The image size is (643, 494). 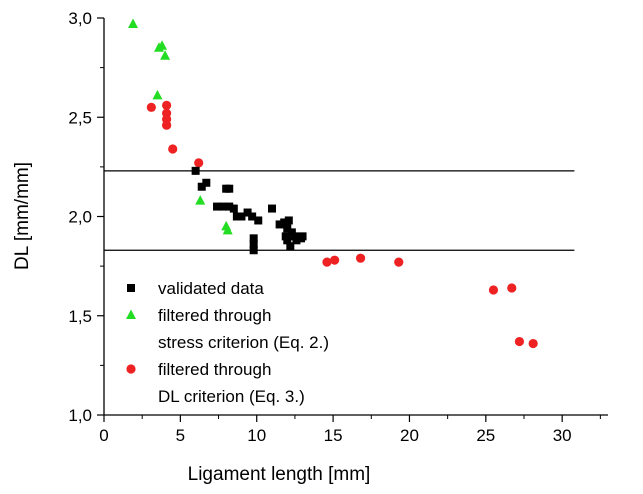 What do you see at coordinates (22, 216) in the screenshot?
I see `y-axis-label: DL [mm/mm]` at bounding box center [22, 216].